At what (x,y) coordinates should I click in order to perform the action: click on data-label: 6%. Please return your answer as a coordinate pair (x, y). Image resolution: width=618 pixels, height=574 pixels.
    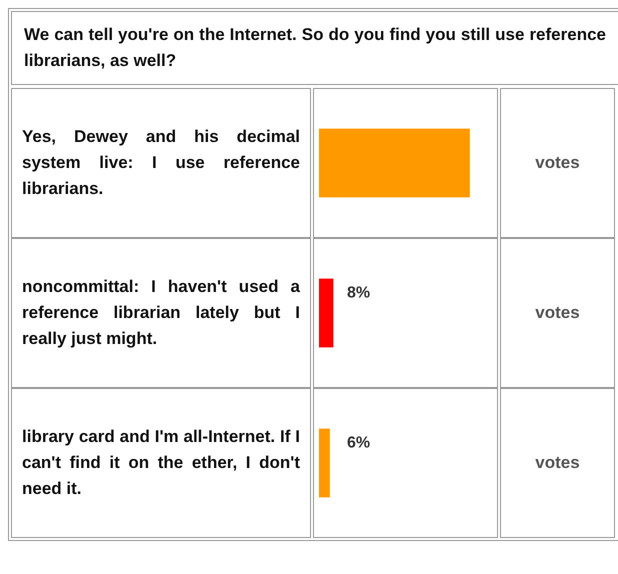
    Looking at the image, I should click on (358, 443).